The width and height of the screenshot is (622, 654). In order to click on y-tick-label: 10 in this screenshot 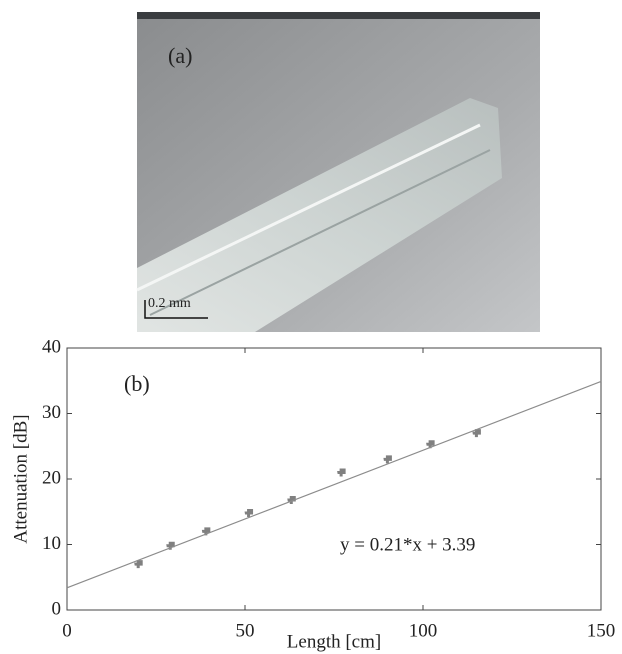, I will do `click(51, 543)`.